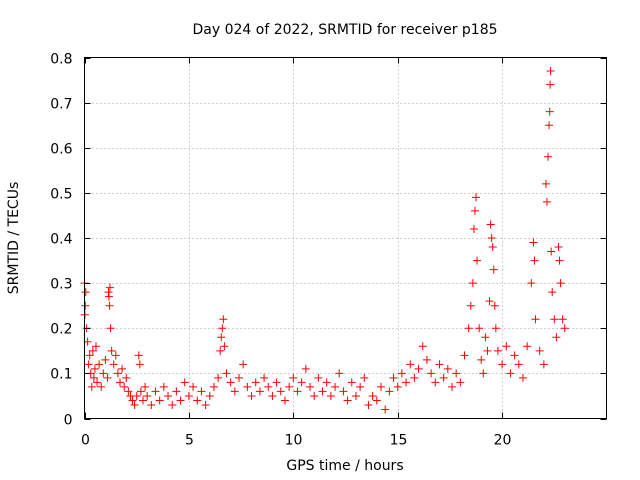 The height and width of the screenshot is (480, 640). What do you see at coordinates (14, 238) in the screenshot?
I see `y-axis-label: SRMTID / TECUs` at bounding box center [14, 238].